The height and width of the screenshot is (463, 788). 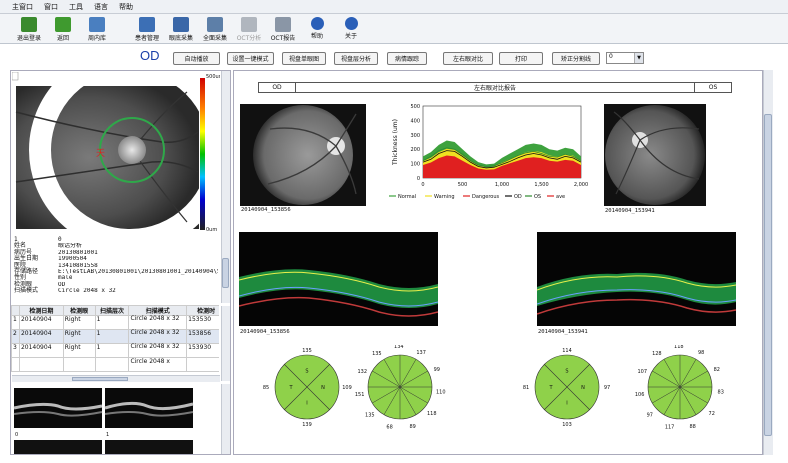 I want to click on left-scroll-thumb, so click(x=225, y=273).